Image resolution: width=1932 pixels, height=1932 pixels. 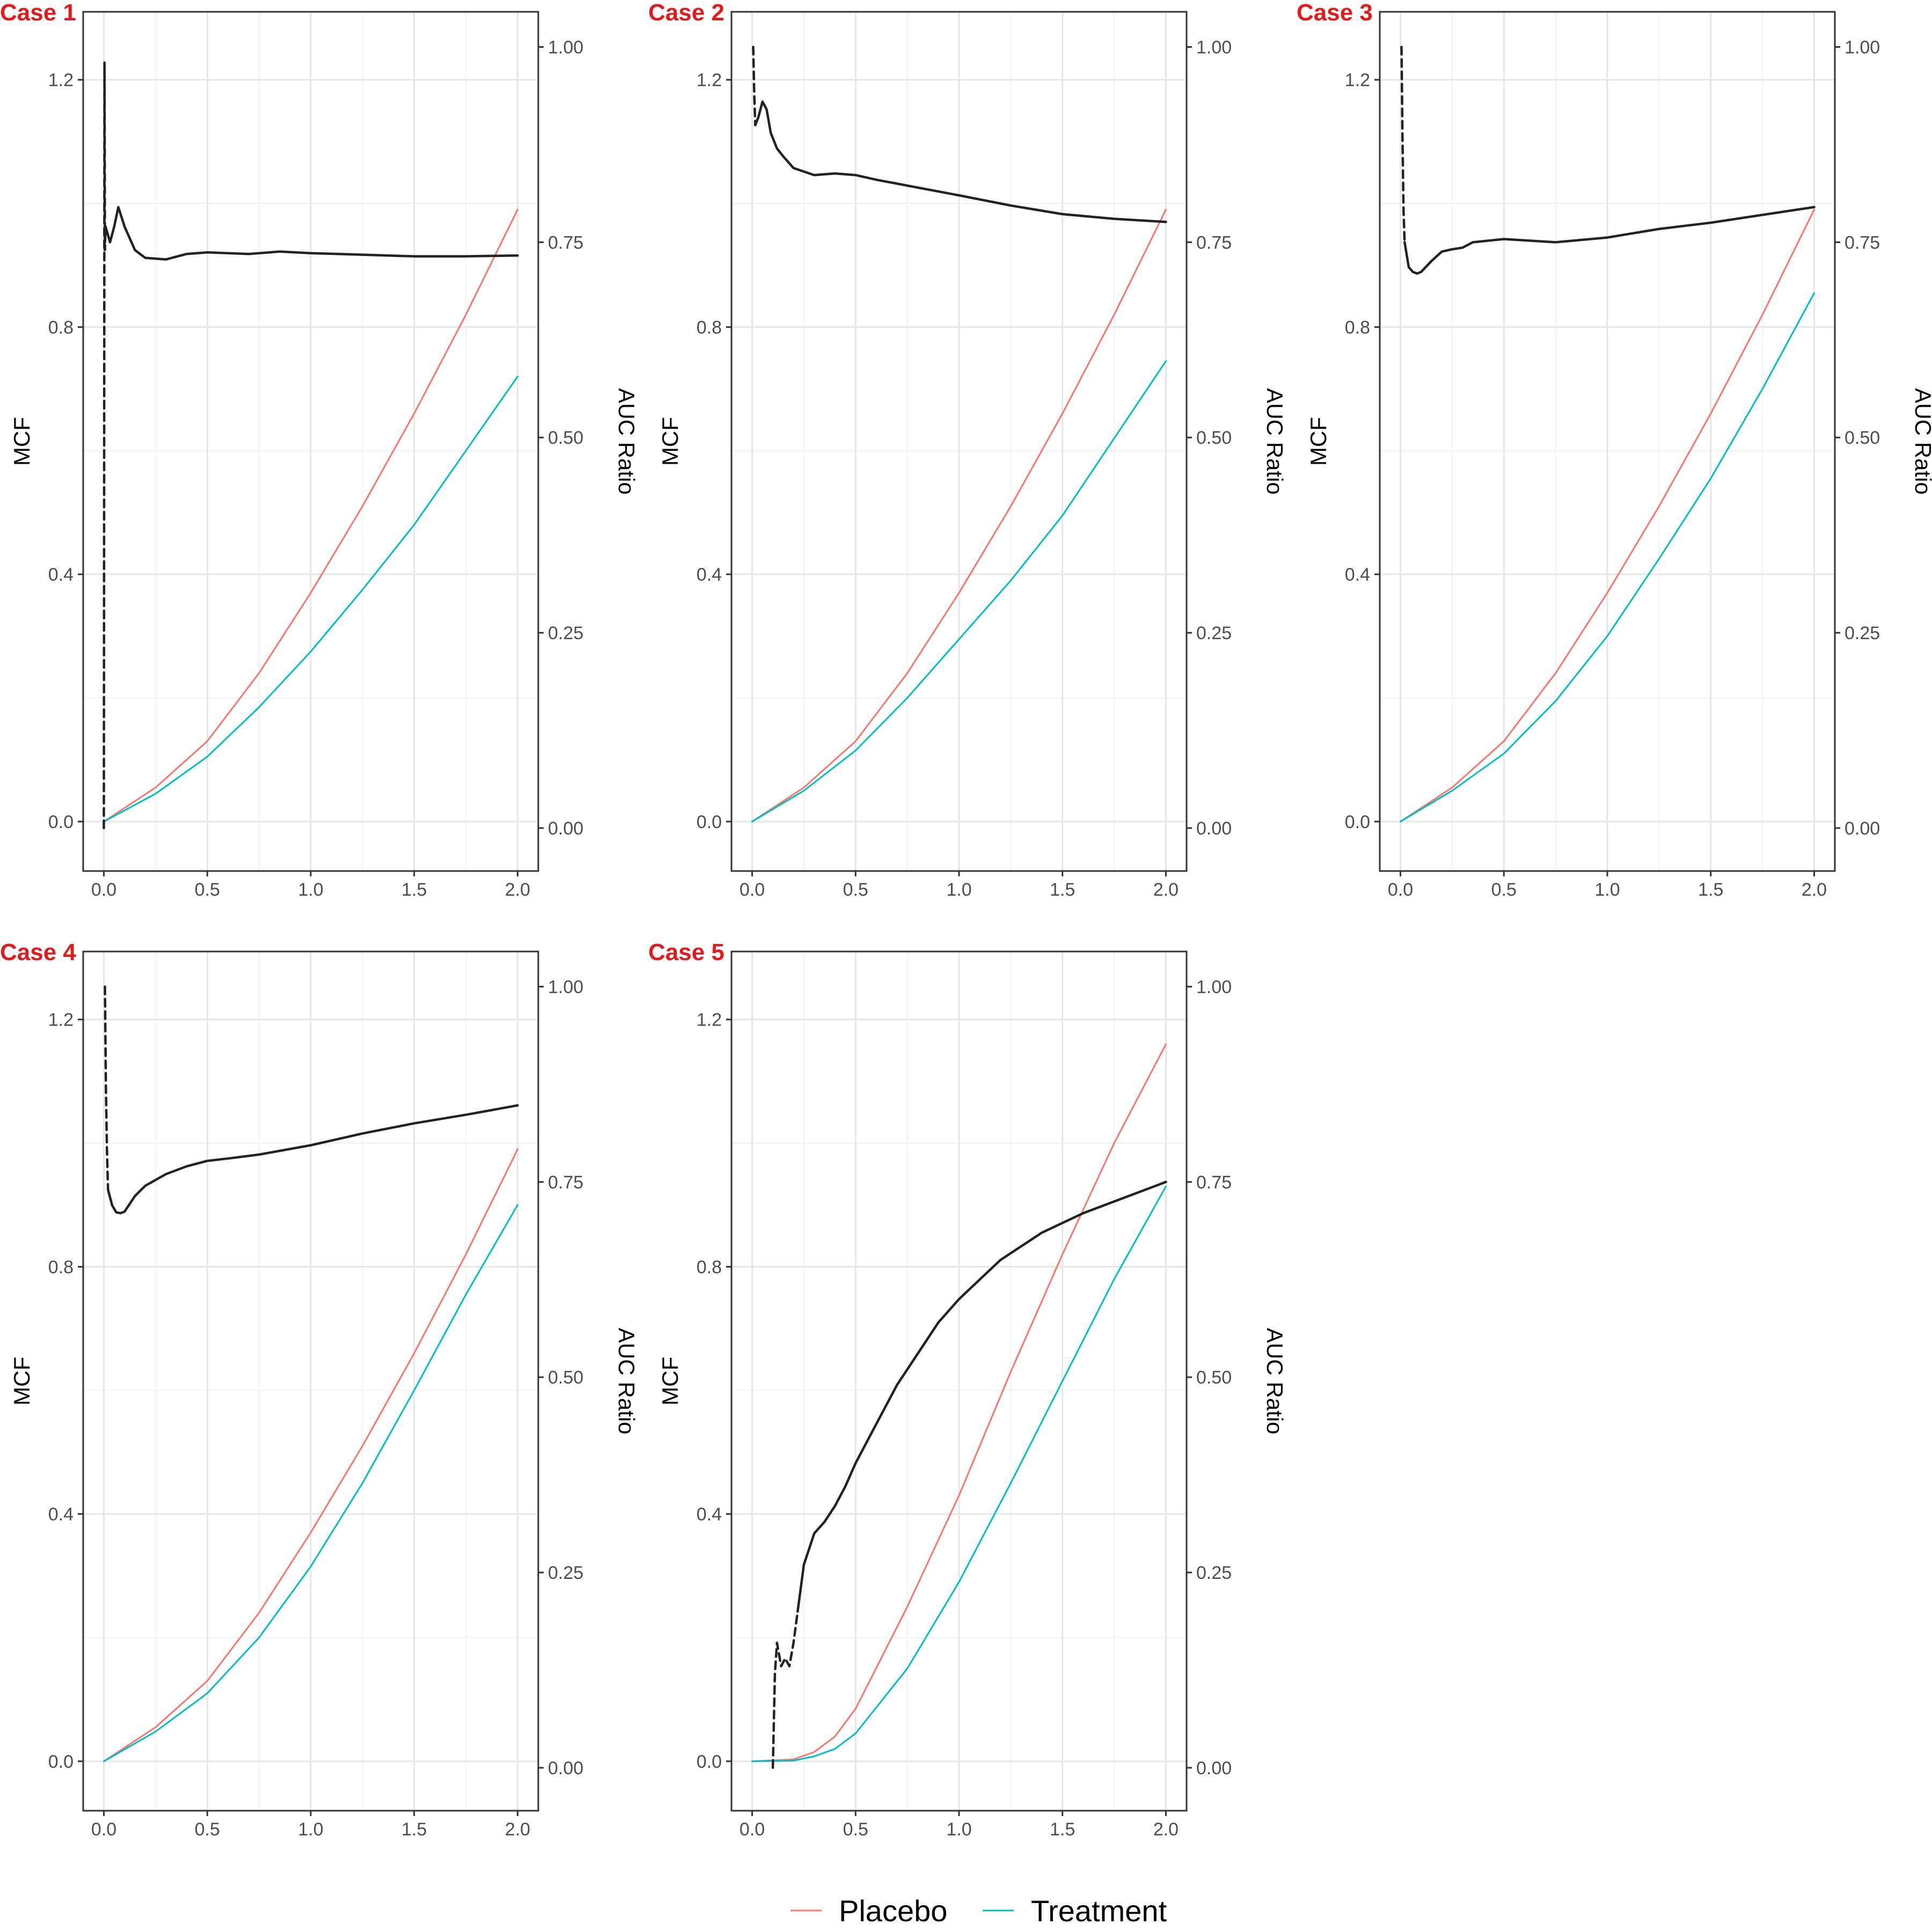 I want to click on panel-tag: Case 1, so click(x=38, y=13).